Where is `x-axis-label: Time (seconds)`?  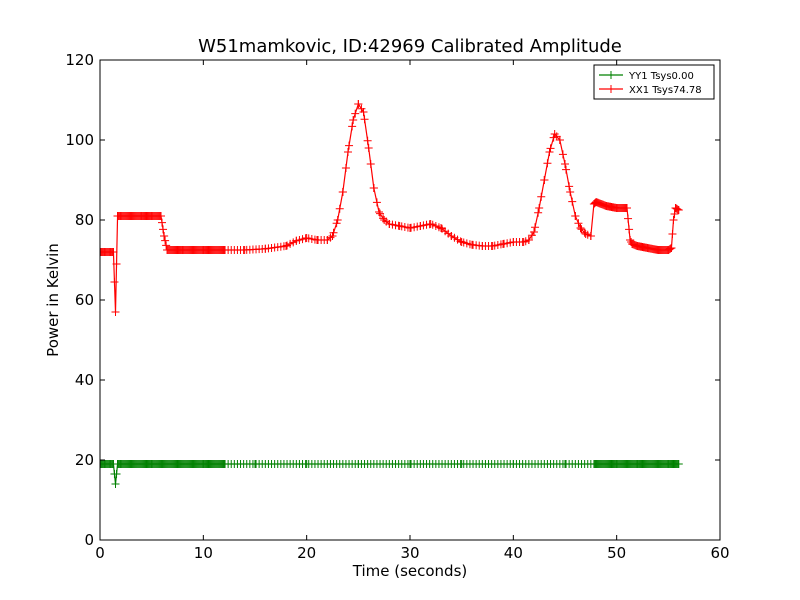 x-axis-label: Time (seconds) is located at coordinates (410, 571).